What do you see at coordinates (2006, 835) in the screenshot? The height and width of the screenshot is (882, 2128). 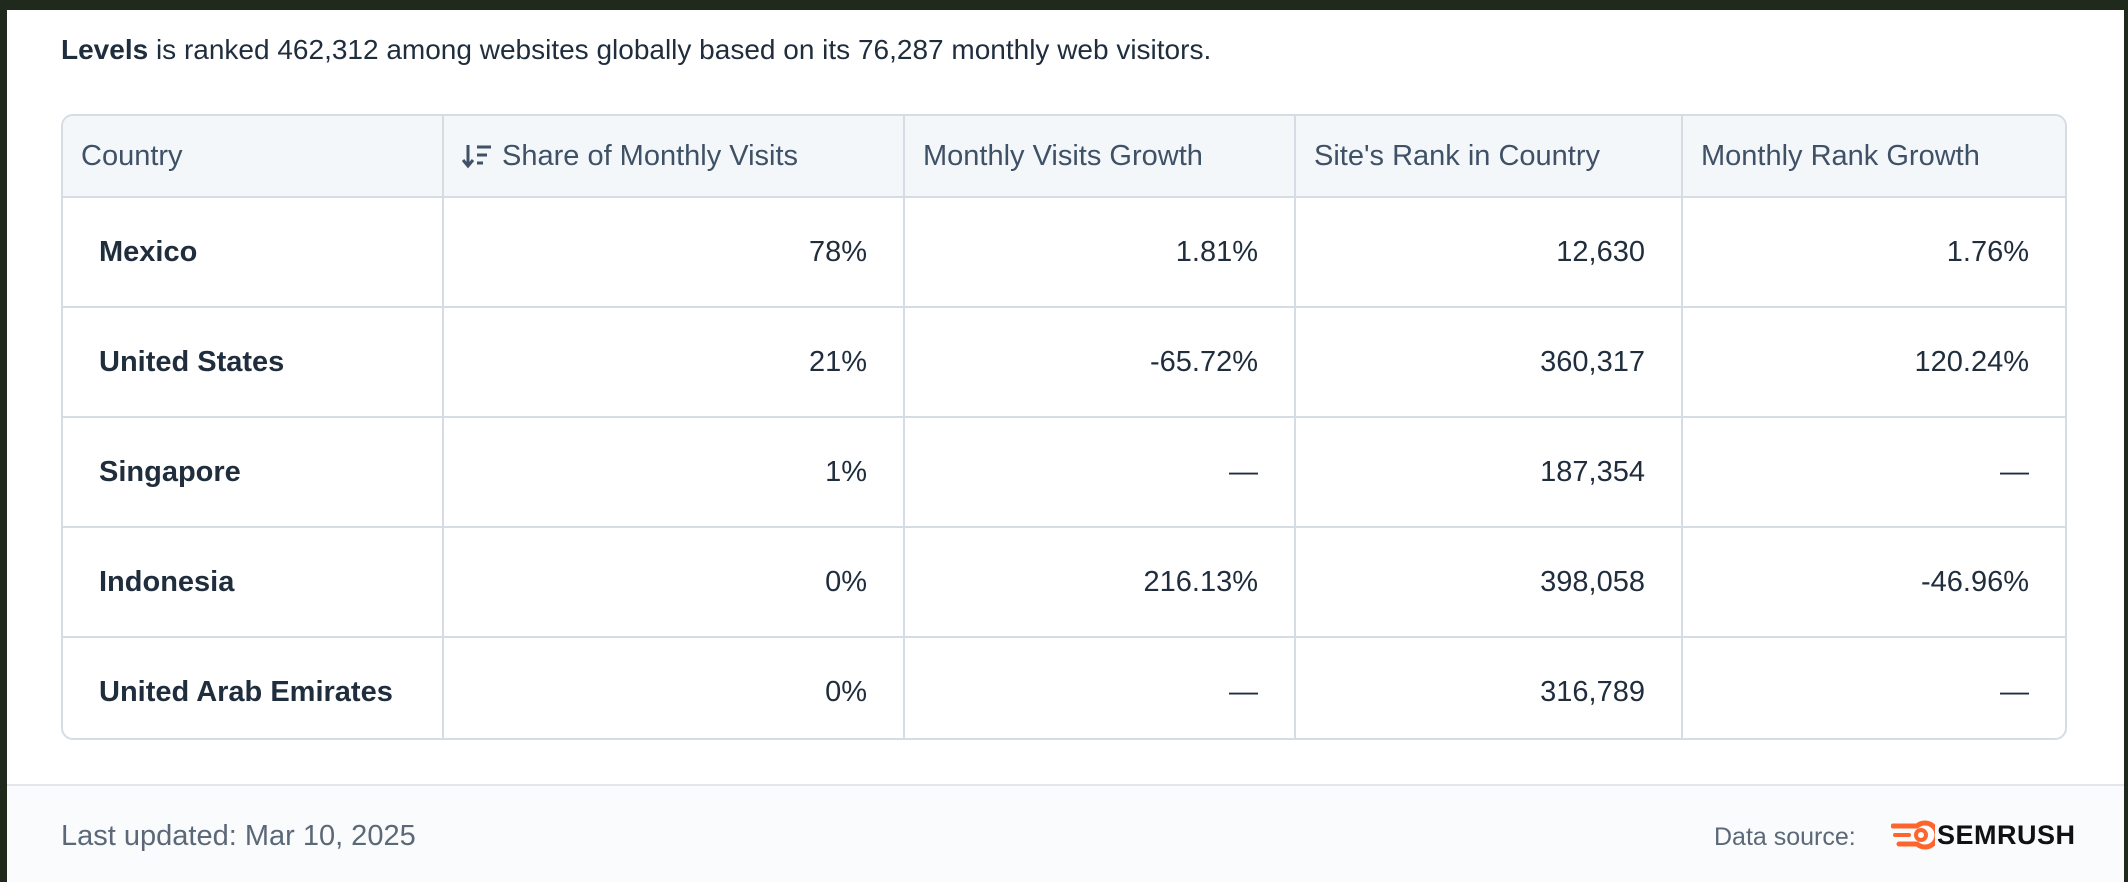 I see `source-name: SEMRUSH` at bounding box center [2006, 835].